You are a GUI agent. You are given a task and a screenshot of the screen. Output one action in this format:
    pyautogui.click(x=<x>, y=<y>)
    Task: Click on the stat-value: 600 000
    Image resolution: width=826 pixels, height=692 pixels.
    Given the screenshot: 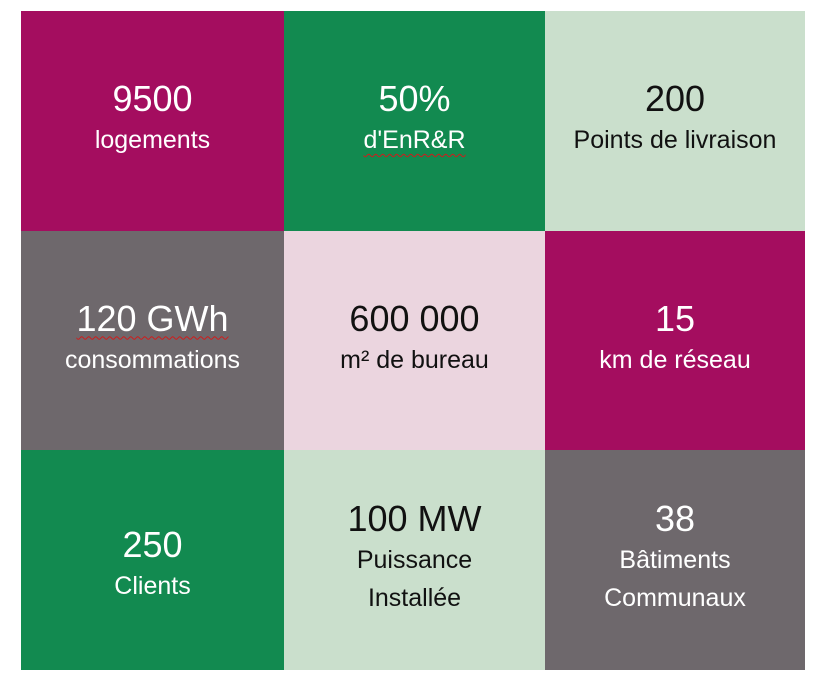 What is the action you would take?
    pyautogui.click(x=414, y=318)
    